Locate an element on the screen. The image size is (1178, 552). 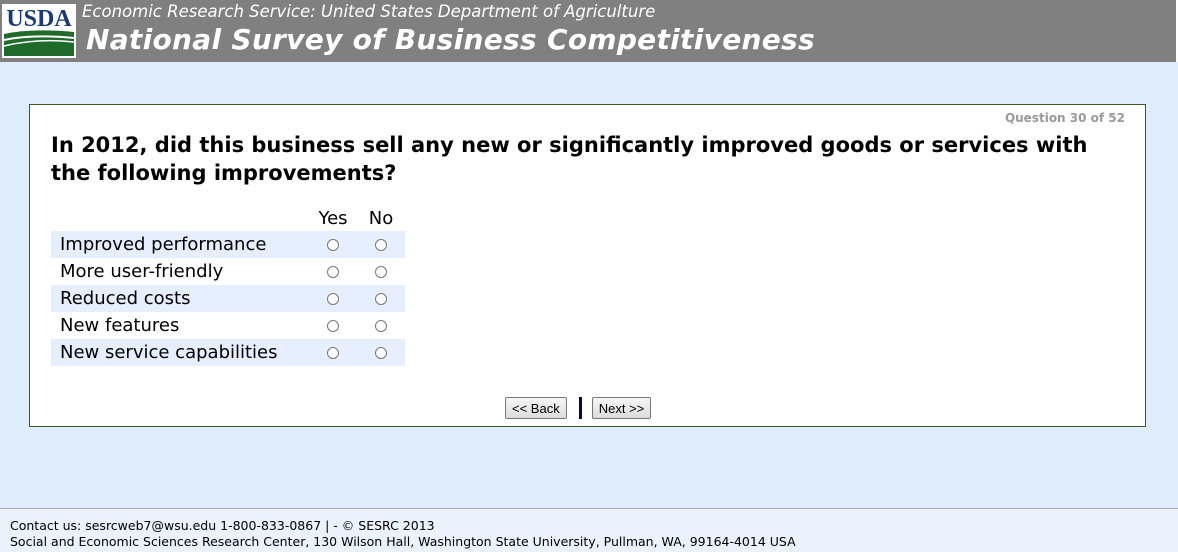
table-row: Improved performance is located at coordinates (228, 244).